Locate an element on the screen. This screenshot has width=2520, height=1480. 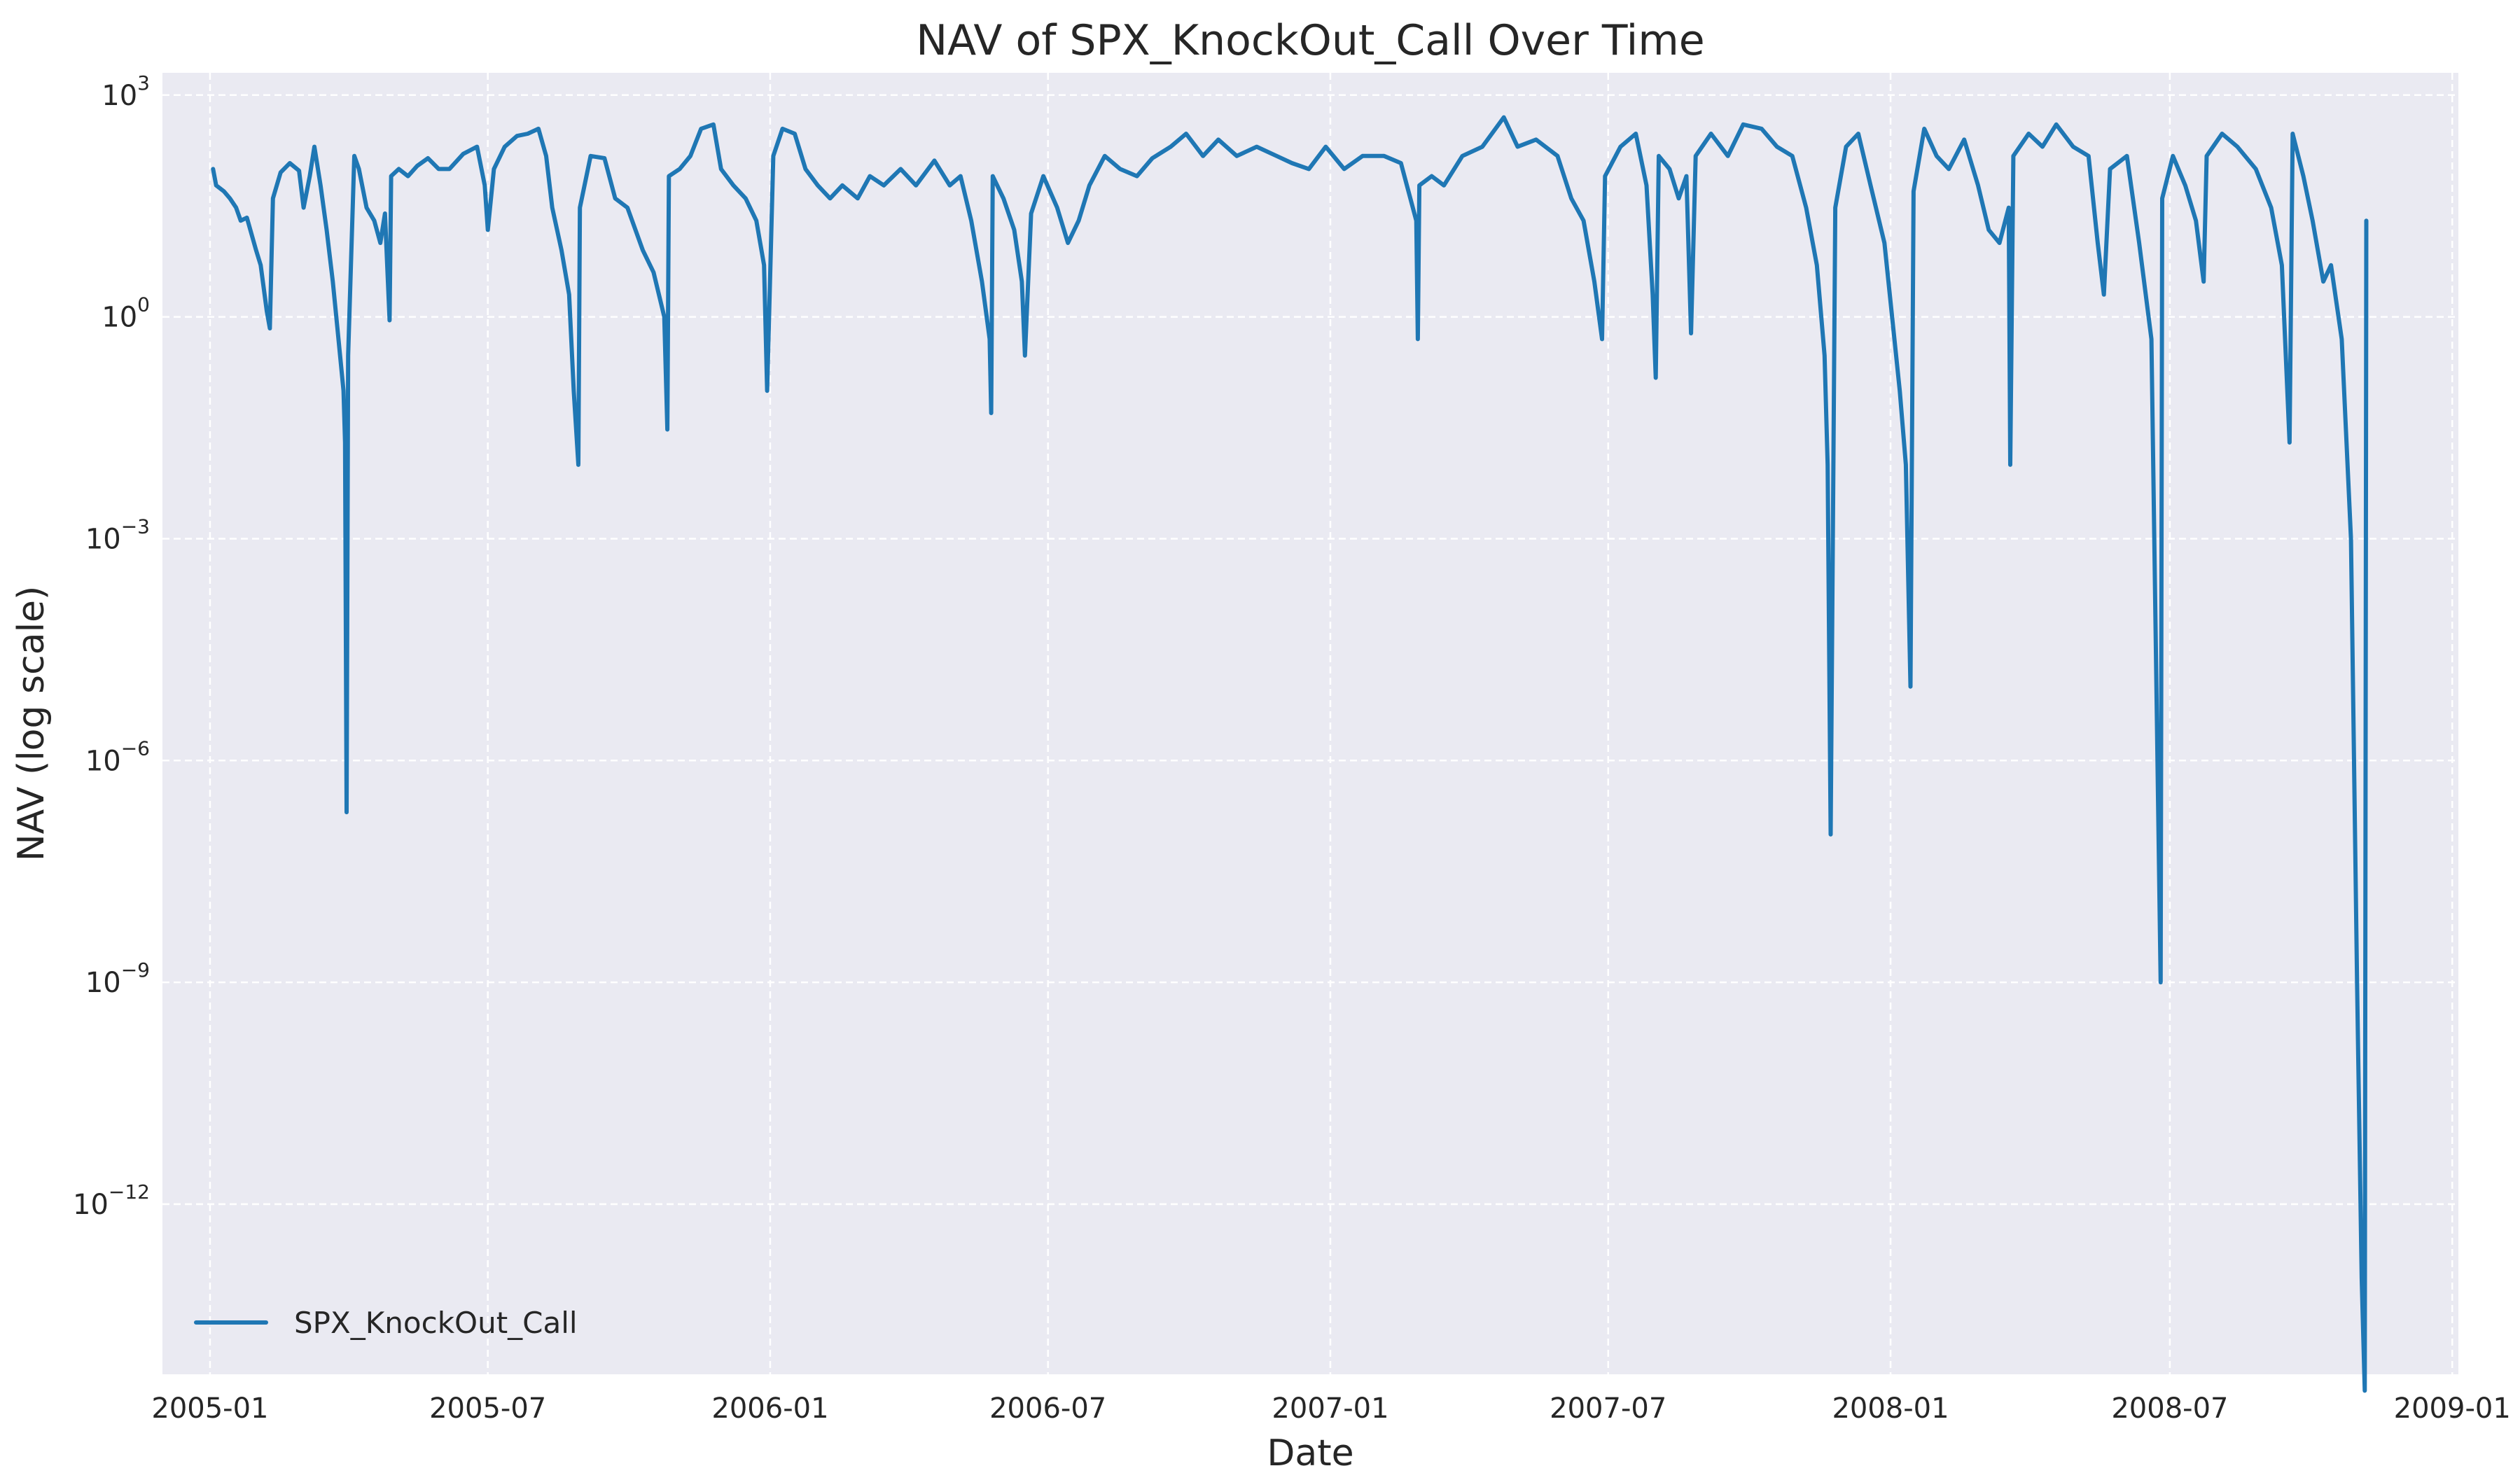
y-tick-label: 10⁰ is located at coordinates (126, 313).